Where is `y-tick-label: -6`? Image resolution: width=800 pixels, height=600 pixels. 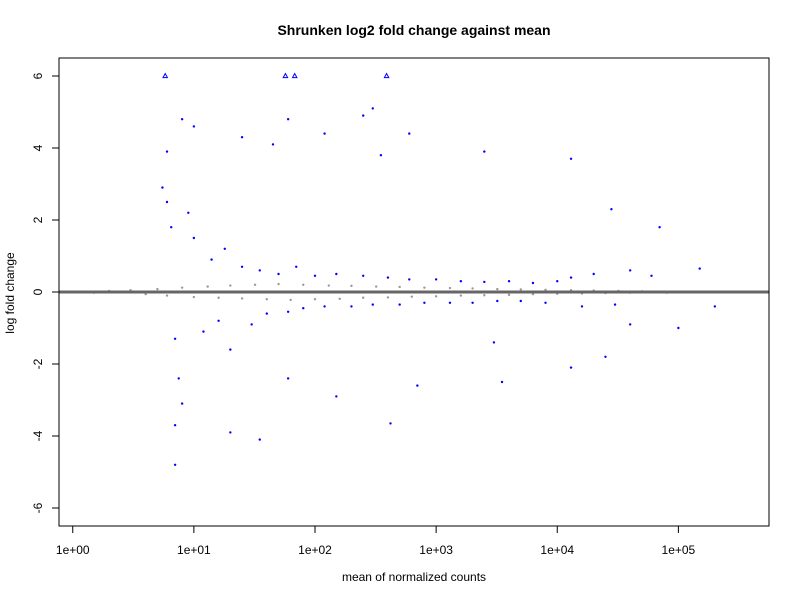
y-tick-label: -6 is located at coordinates (38, 507).